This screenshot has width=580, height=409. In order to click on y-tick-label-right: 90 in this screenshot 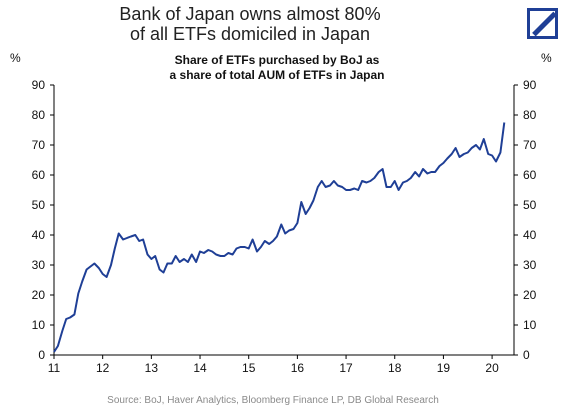, I will do `click(530, 85)`.